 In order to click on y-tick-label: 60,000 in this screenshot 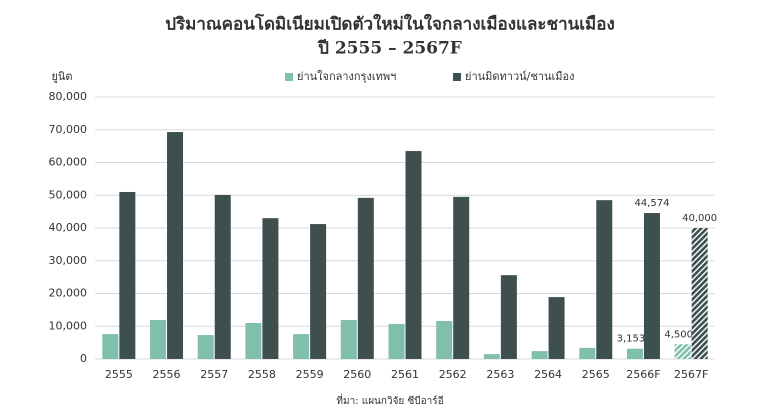, I will do `click(68, 162)`.